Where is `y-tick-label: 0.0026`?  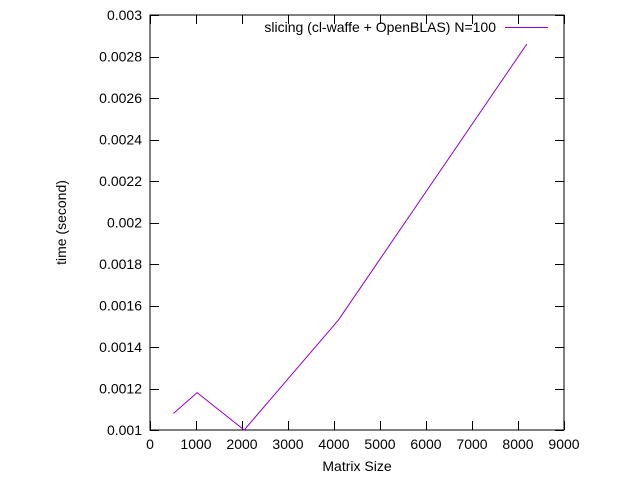
y-tick-label: 0.0026 is located at coordinates (120, 98).